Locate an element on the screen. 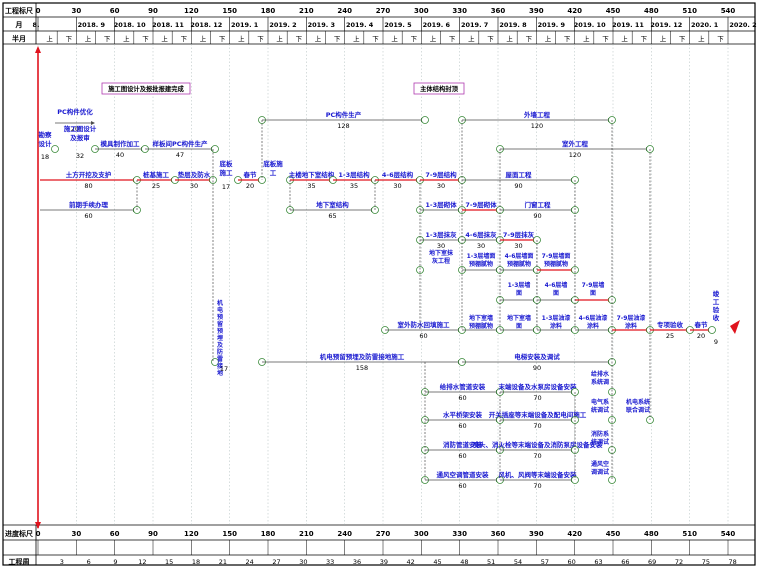  task-name: 施工 is located at coordinates (227, 172).